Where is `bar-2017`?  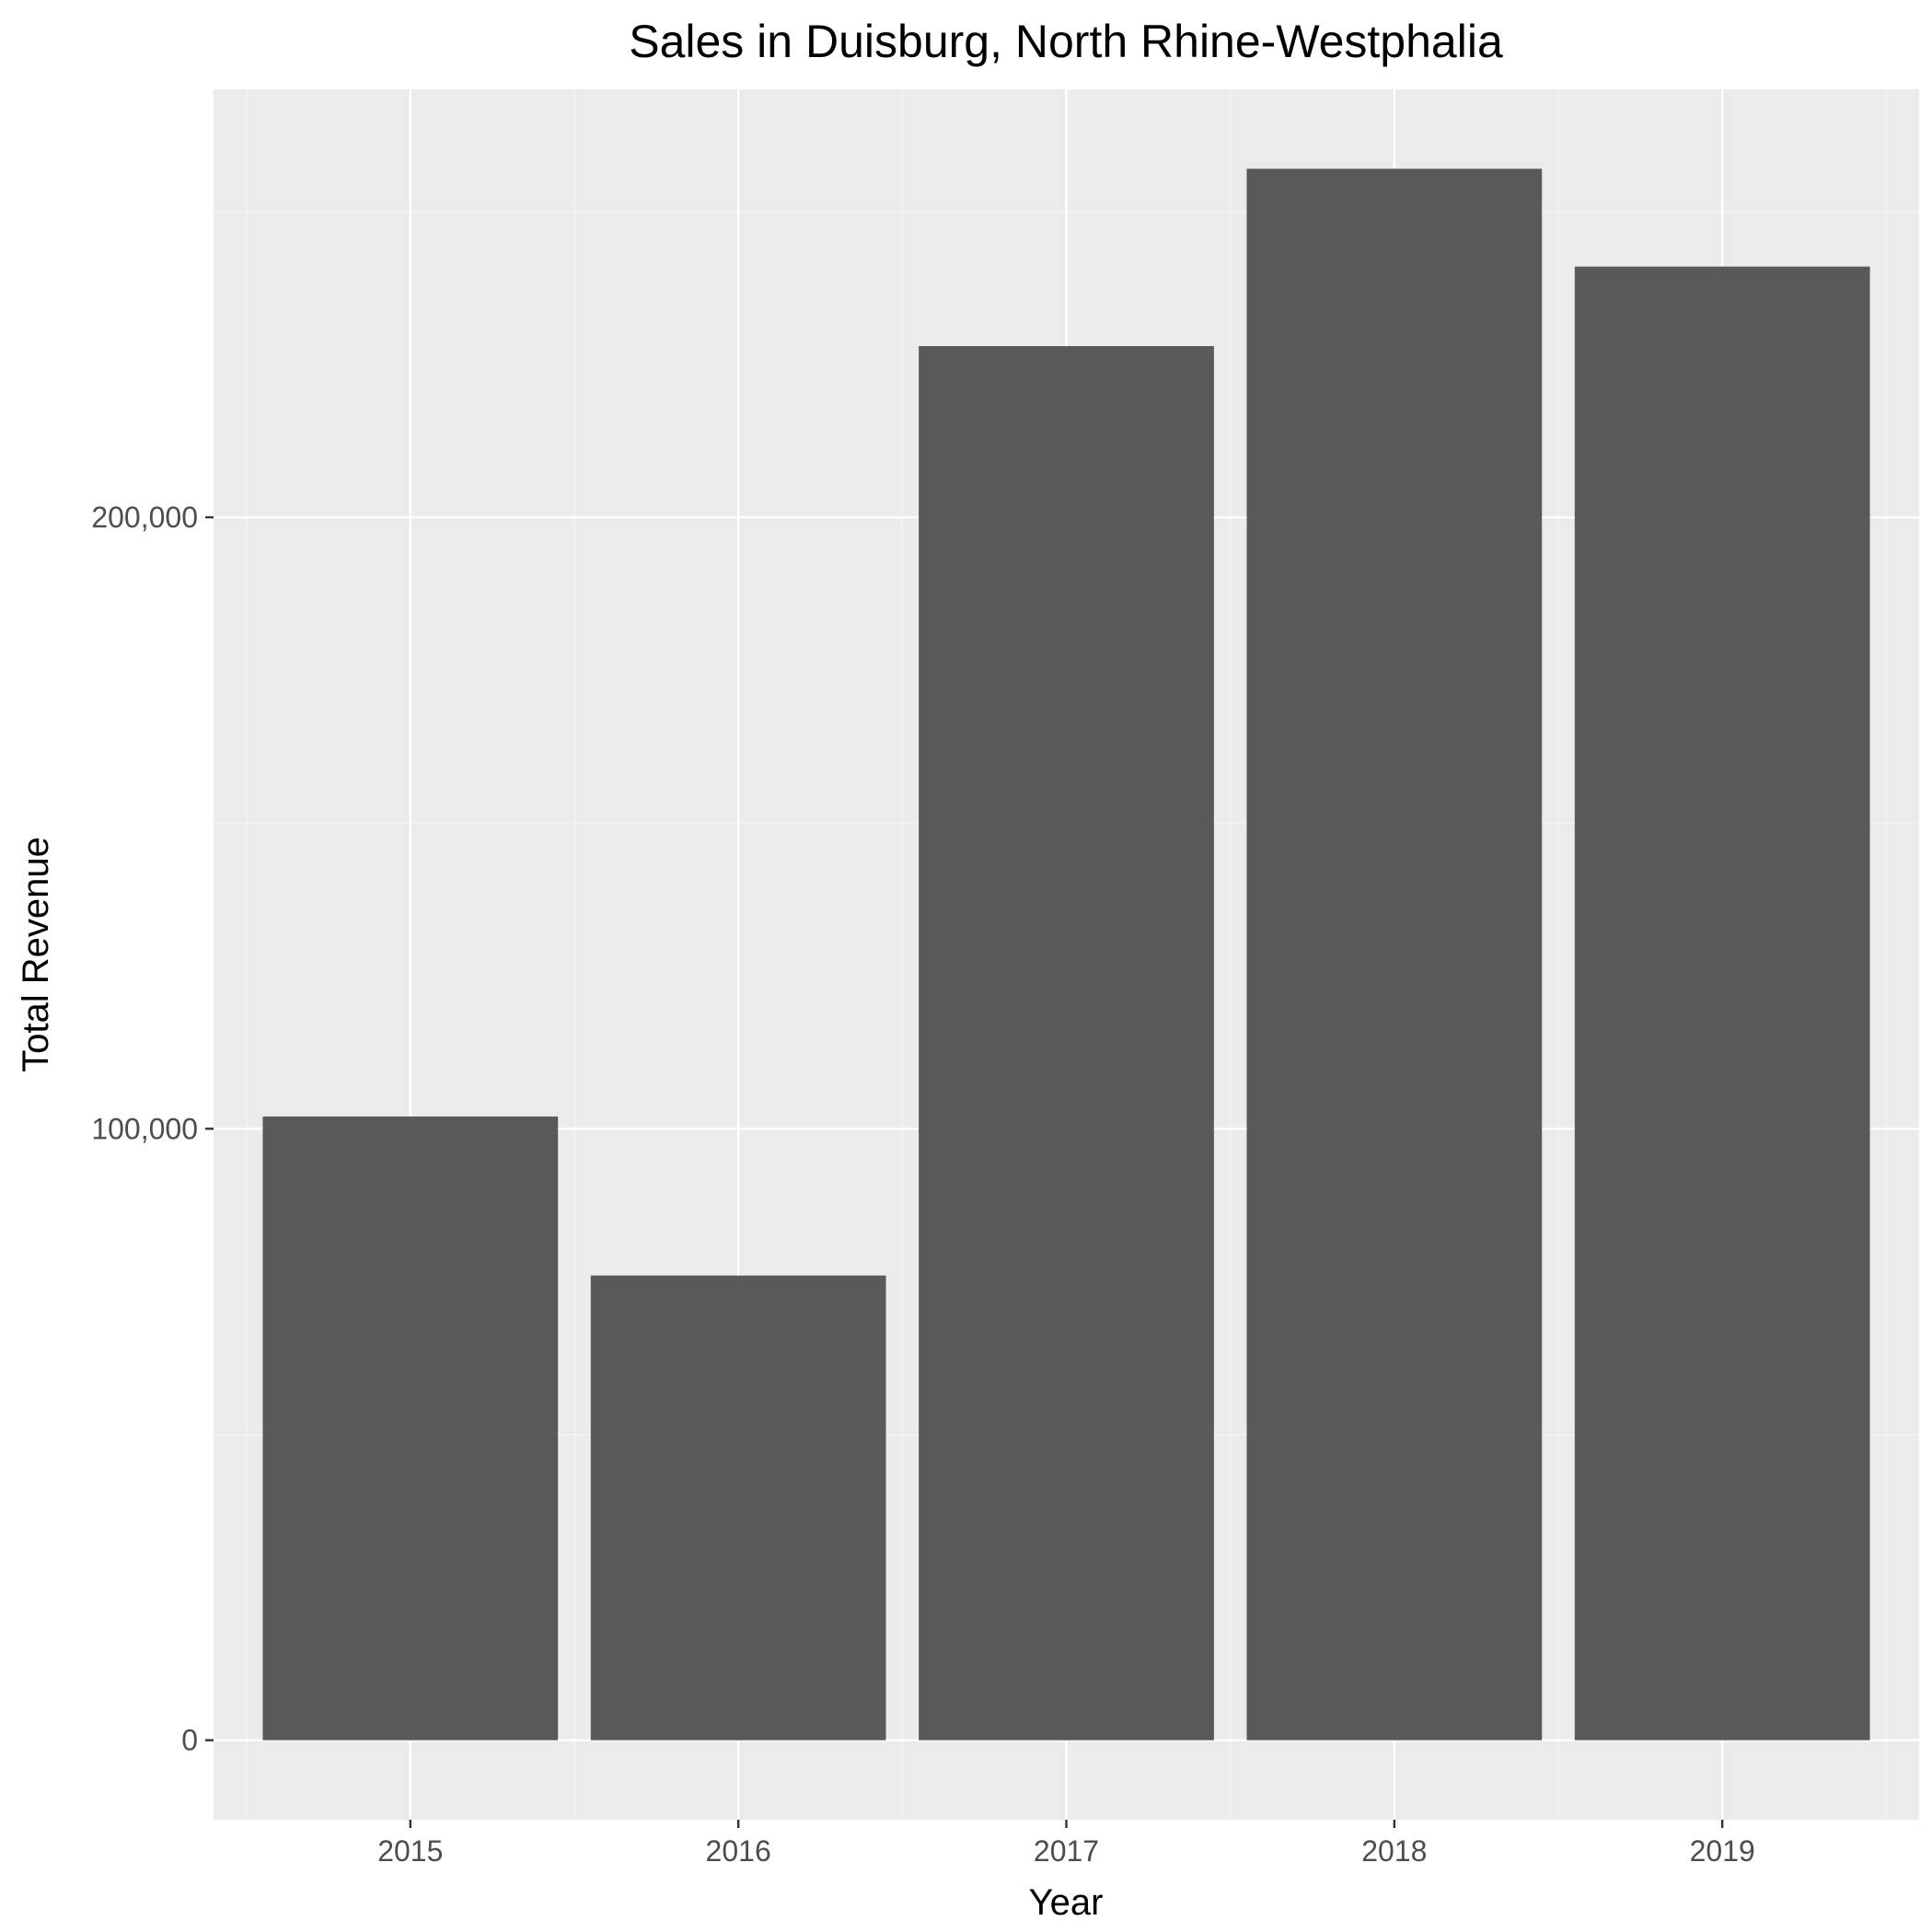 bar-2017 is located at coordinates (1066, 1044).